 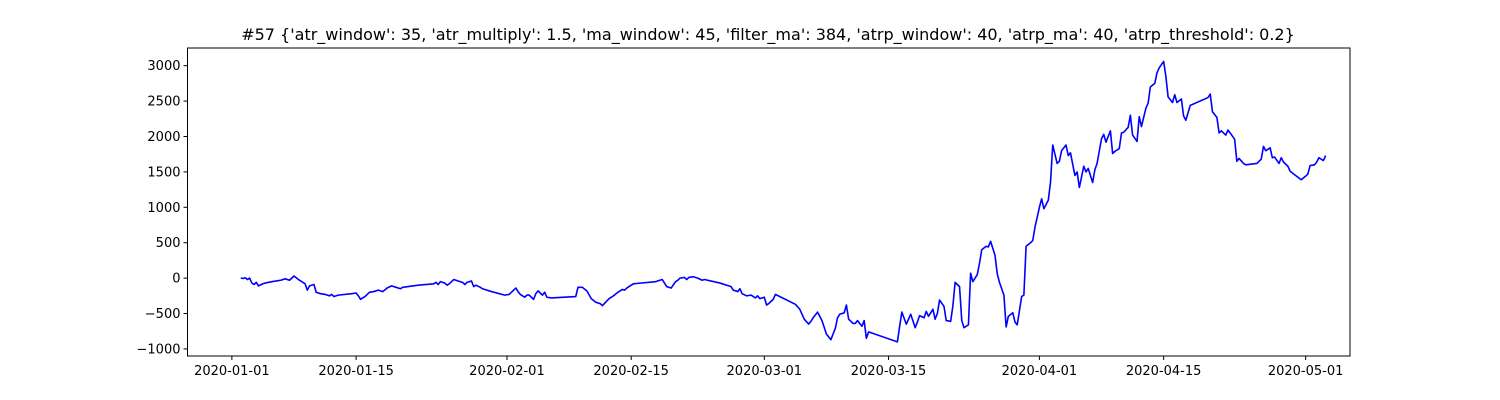 I want to click on y-tick-label: 1500, so click(x=163, y=172).